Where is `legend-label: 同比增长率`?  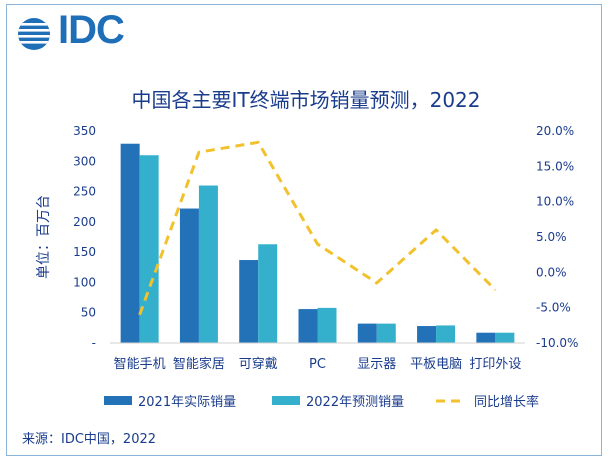
legend-label: 同比增长率 is located at coordinates (506, 402).